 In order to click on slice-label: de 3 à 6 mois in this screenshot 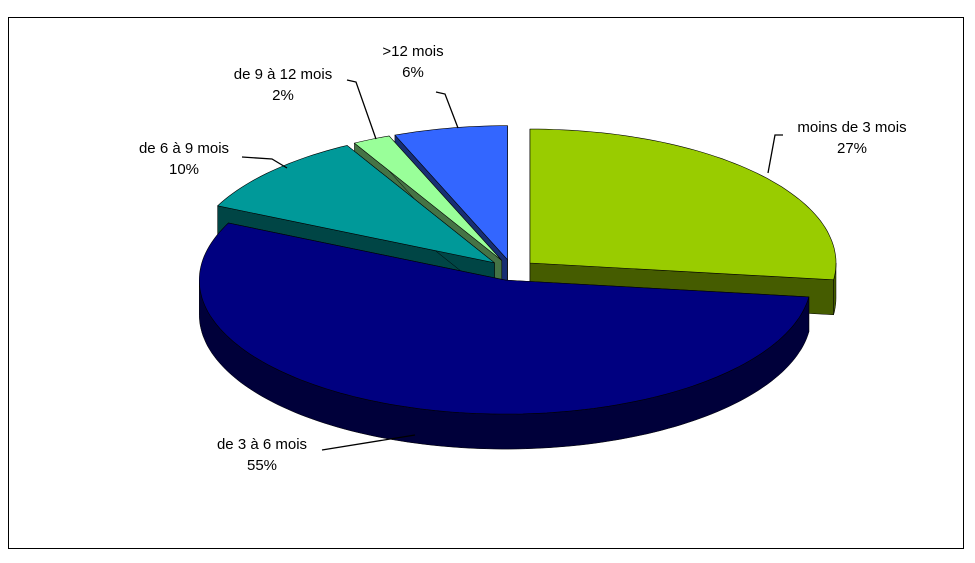, I will do `click(262, 444)`.